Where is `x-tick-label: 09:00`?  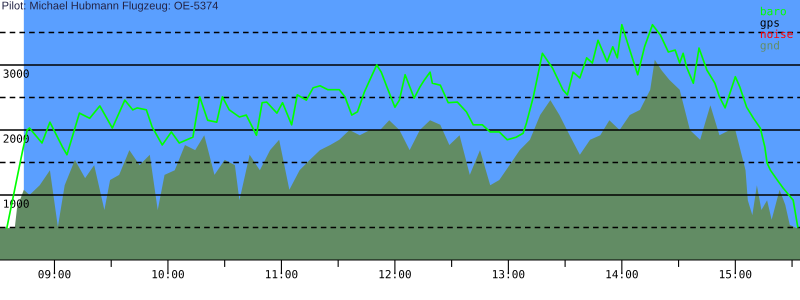
x-tick-label: 09:00 is located at coordinates (54, 274).